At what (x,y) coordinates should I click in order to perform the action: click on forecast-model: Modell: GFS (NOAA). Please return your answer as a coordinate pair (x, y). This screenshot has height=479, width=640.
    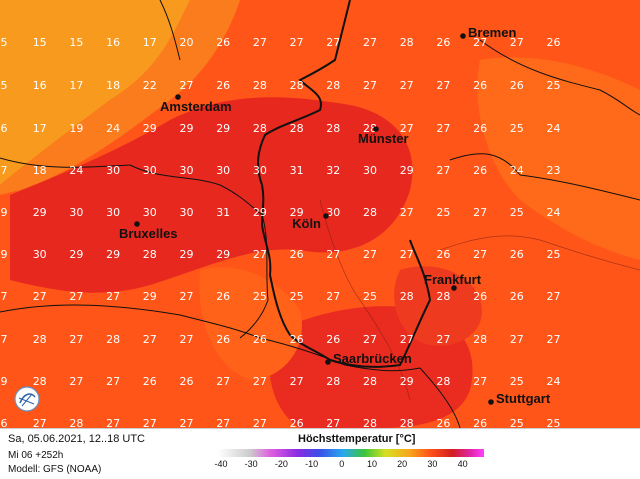
    Looking at the image, I should click on (55, 469).